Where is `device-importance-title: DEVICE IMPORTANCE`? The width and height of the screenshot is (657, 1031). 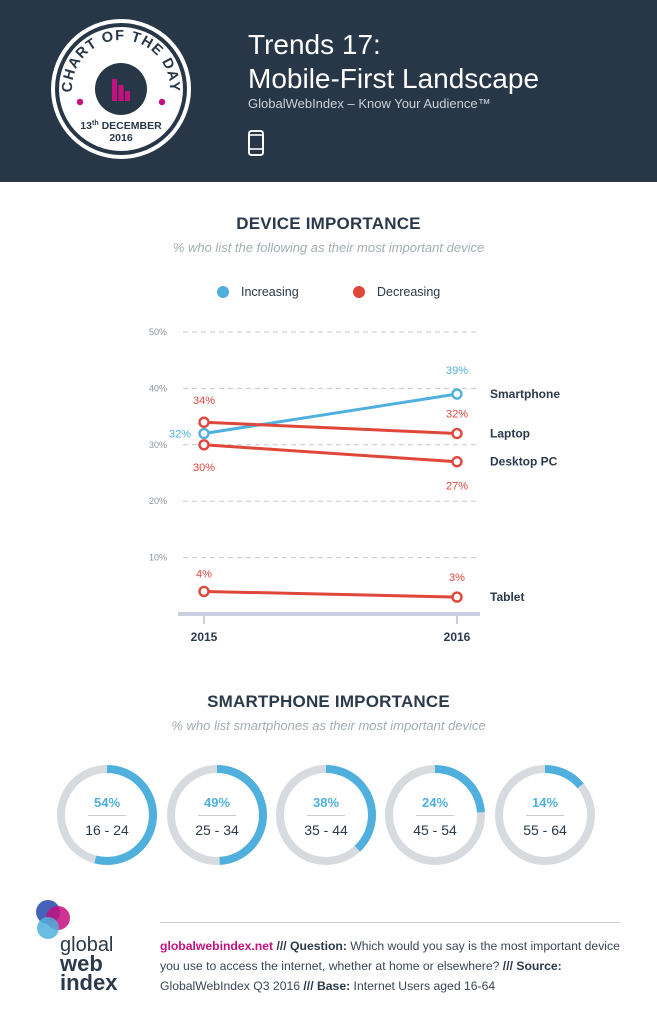
device-importance-title: DEVICE IMPORTANCE is located at coordinates (328, 223).